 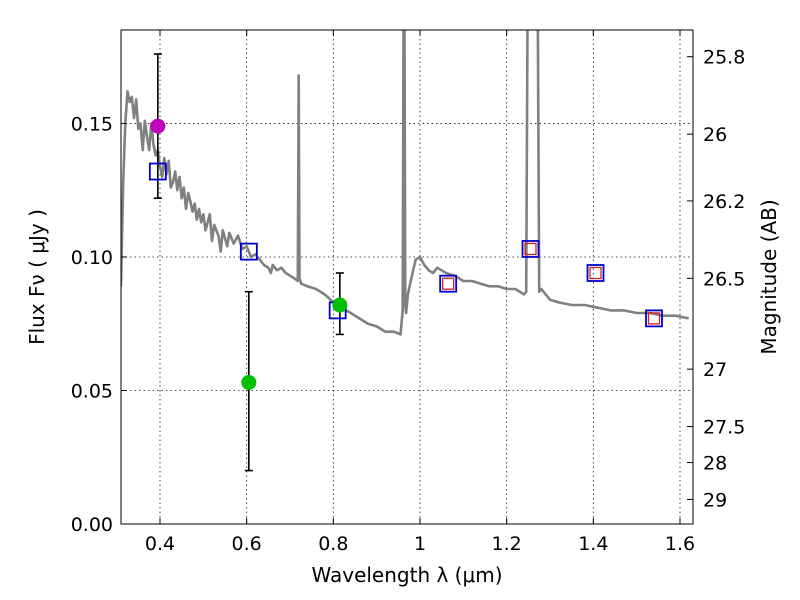 What do you see at coordinates (769, 276) in the screenshot?
I see `right-axis-label: Magnitude (AB)` at bounding box center [769, 276].